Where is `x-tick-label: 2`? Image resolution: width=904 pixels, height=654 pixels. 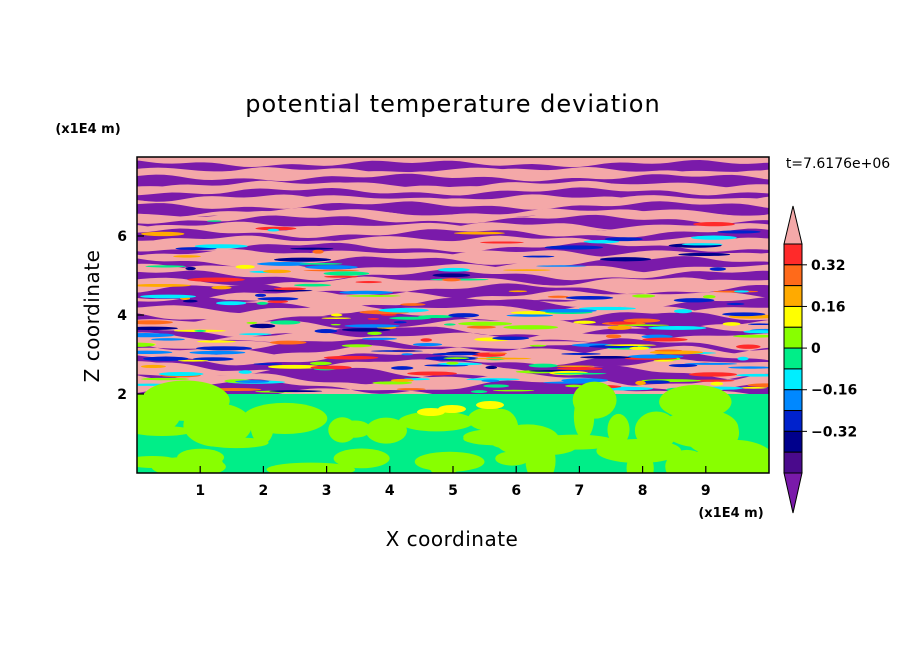
x-tick-label: 2 is located at coordinates (264, 491).